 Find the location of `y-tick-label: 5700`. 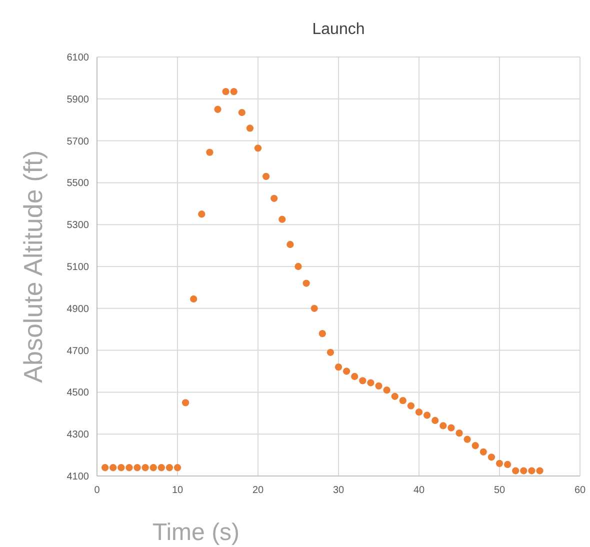

y-tick-label: 5700 is located at coordinates (78, 142).